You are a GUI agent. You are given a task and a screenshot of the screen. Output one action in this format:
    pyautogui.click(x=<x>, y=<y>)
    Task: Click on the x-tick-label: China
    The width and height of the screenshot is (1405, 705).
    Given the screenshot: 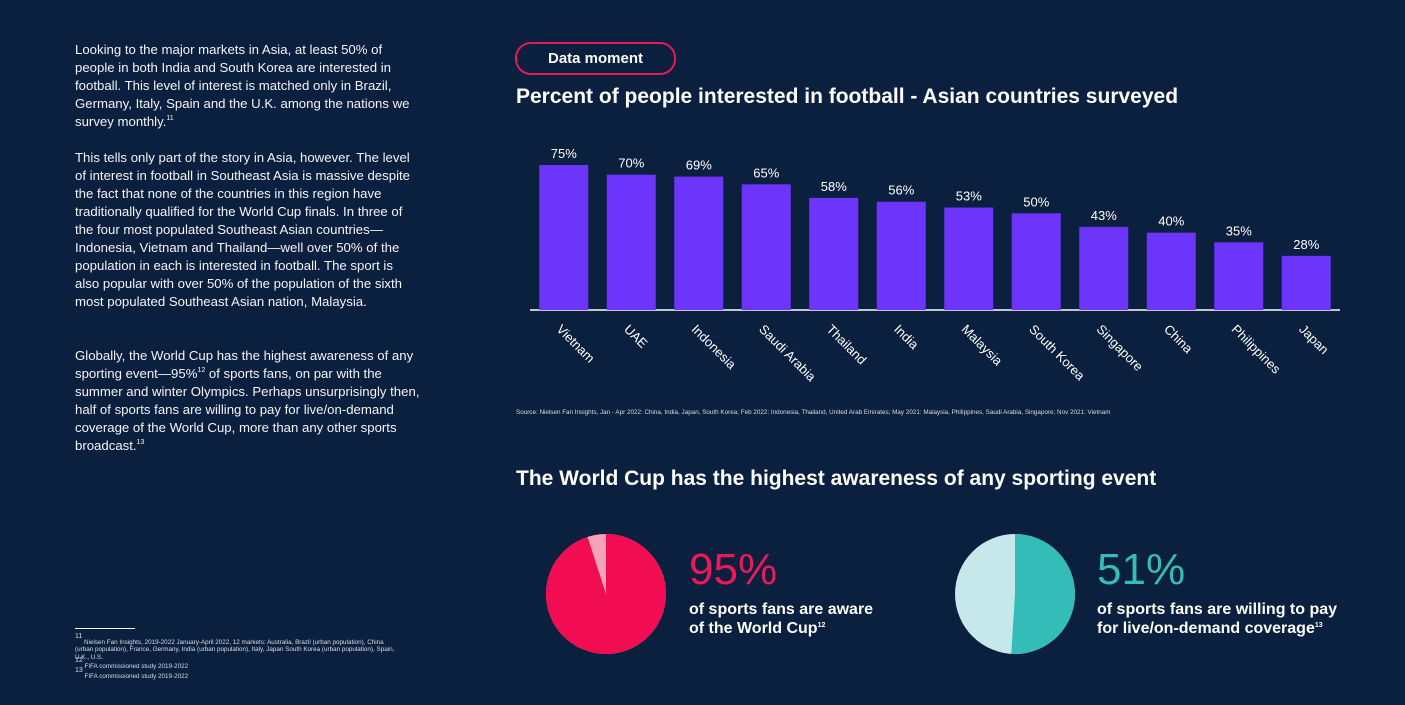 What is the action you would take?
    pyautogui.click(x=1178, y=339)
    